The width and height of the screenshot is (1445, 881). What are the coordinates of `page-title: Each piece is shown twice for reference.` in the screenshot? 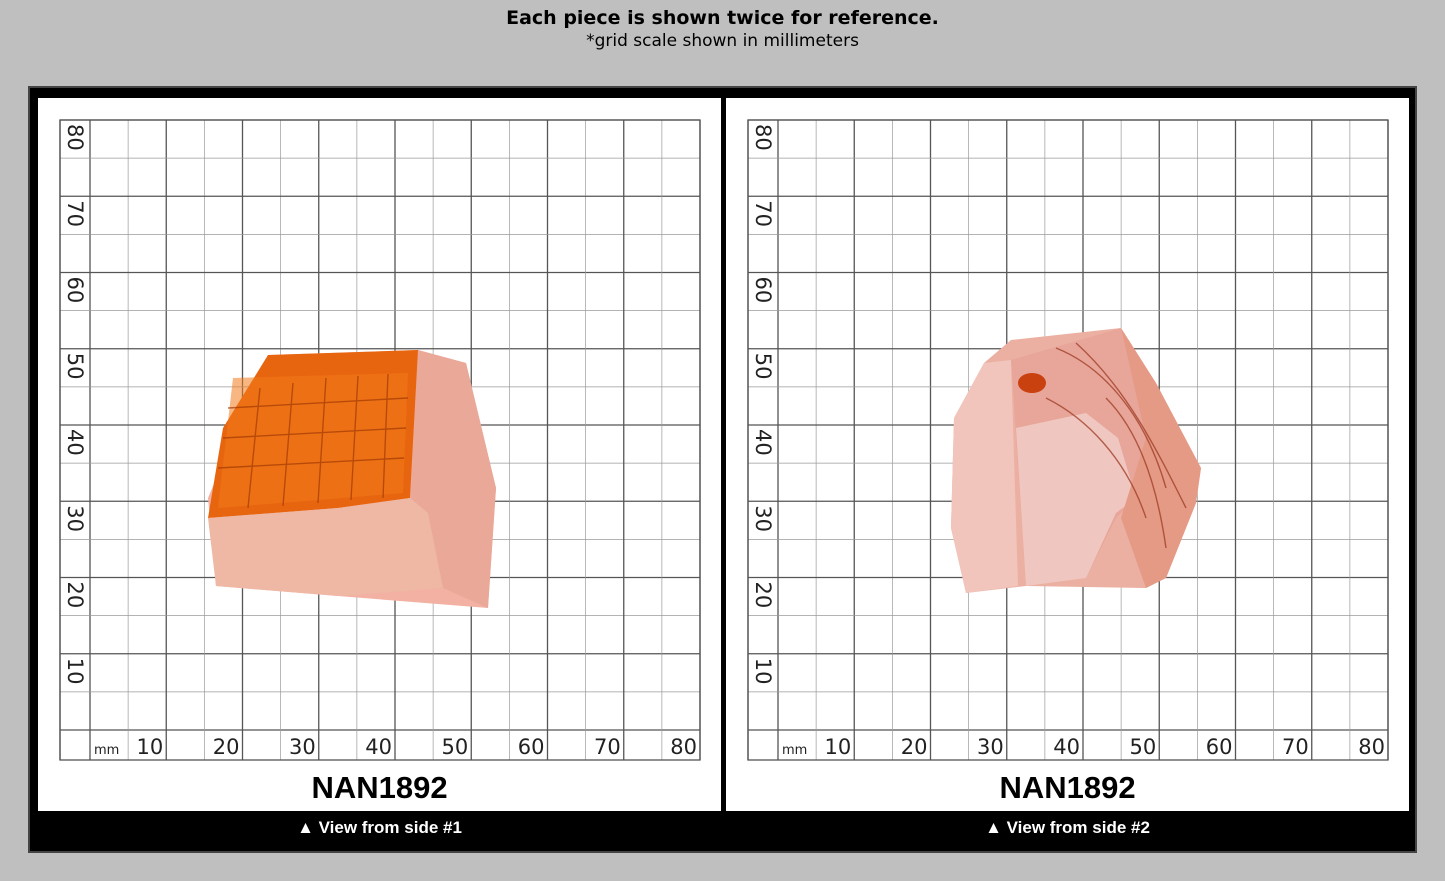 It's located at (722, 18).